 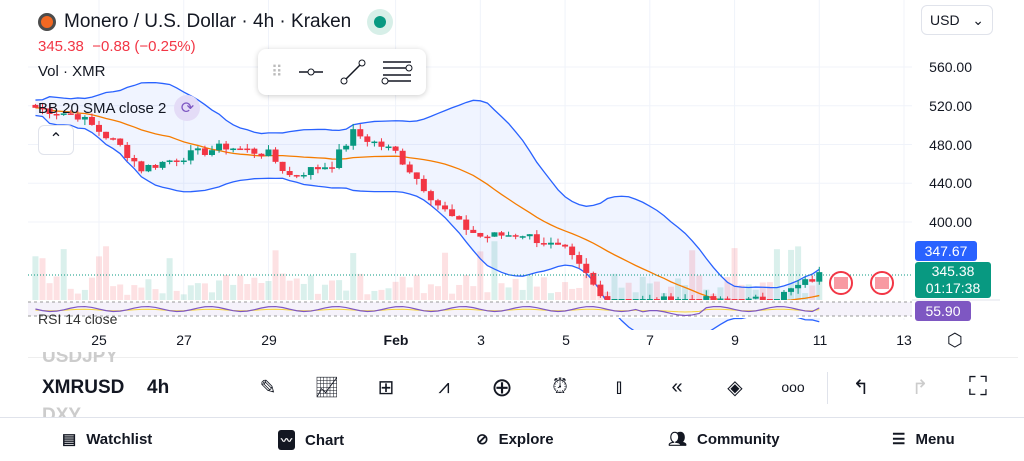 I want to click on trend-line-icon, so click(x=353, y=72).